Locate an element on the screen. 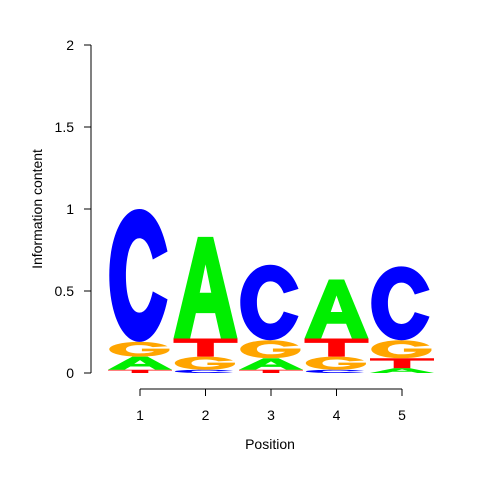 The image size is (480, 485). x-axis-label: Position is located at coordinates (270, 444).